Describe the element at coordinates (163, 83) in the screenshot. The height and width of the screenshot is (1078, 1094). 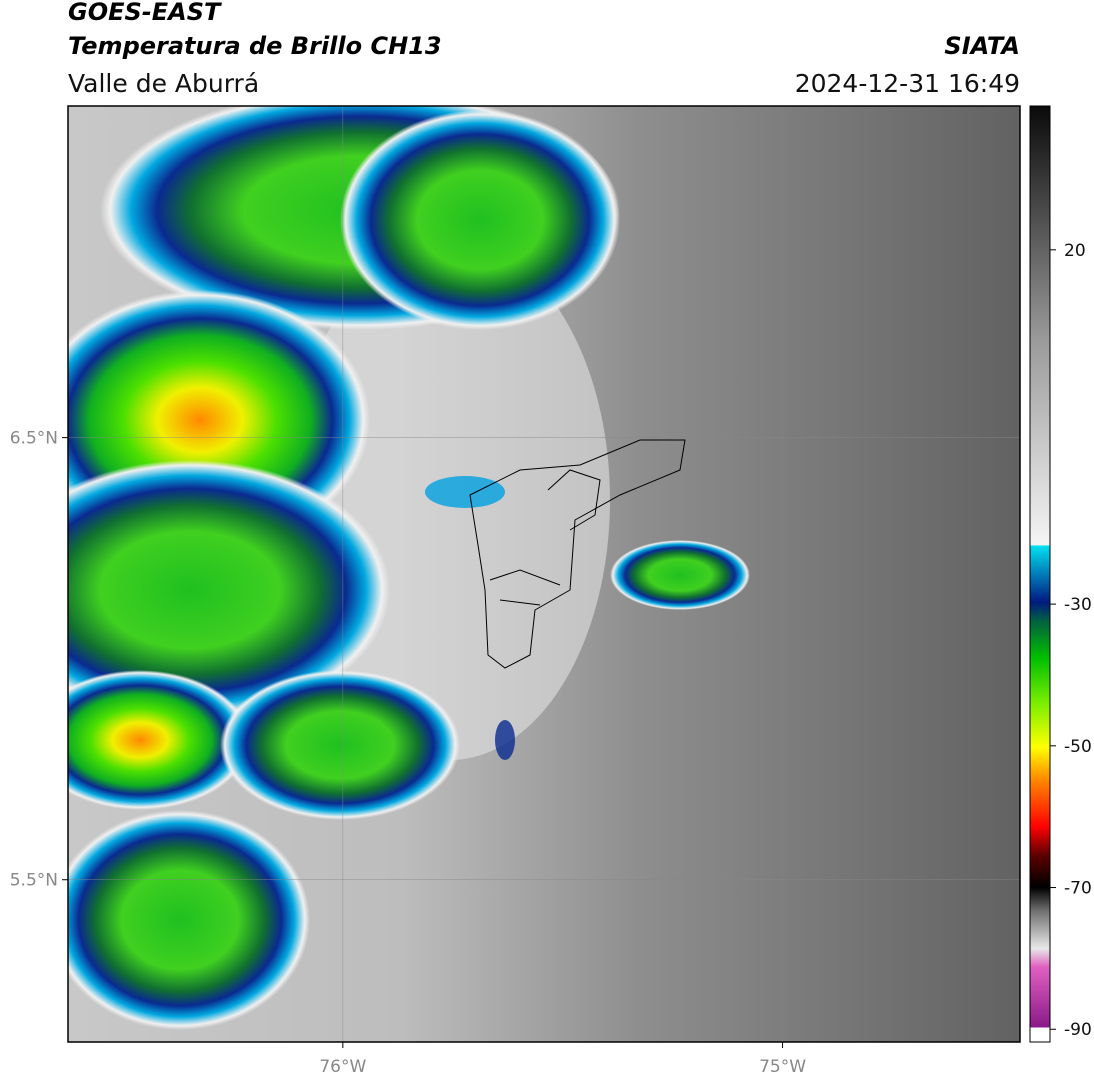
I see `region: Valle de Aburrá` at that location.